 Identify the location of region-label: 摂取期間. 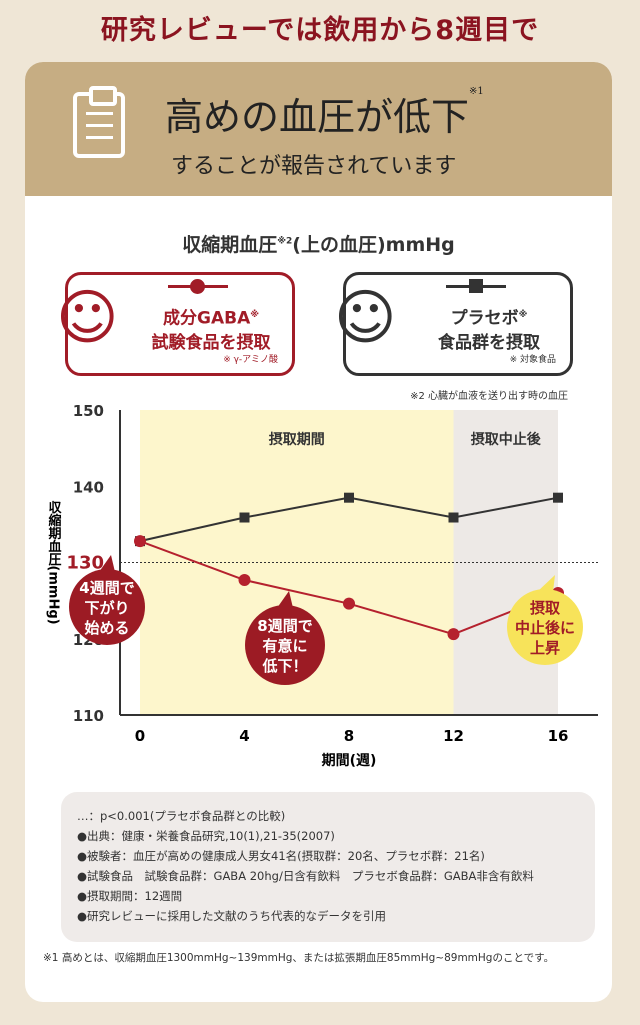
(297, 439).